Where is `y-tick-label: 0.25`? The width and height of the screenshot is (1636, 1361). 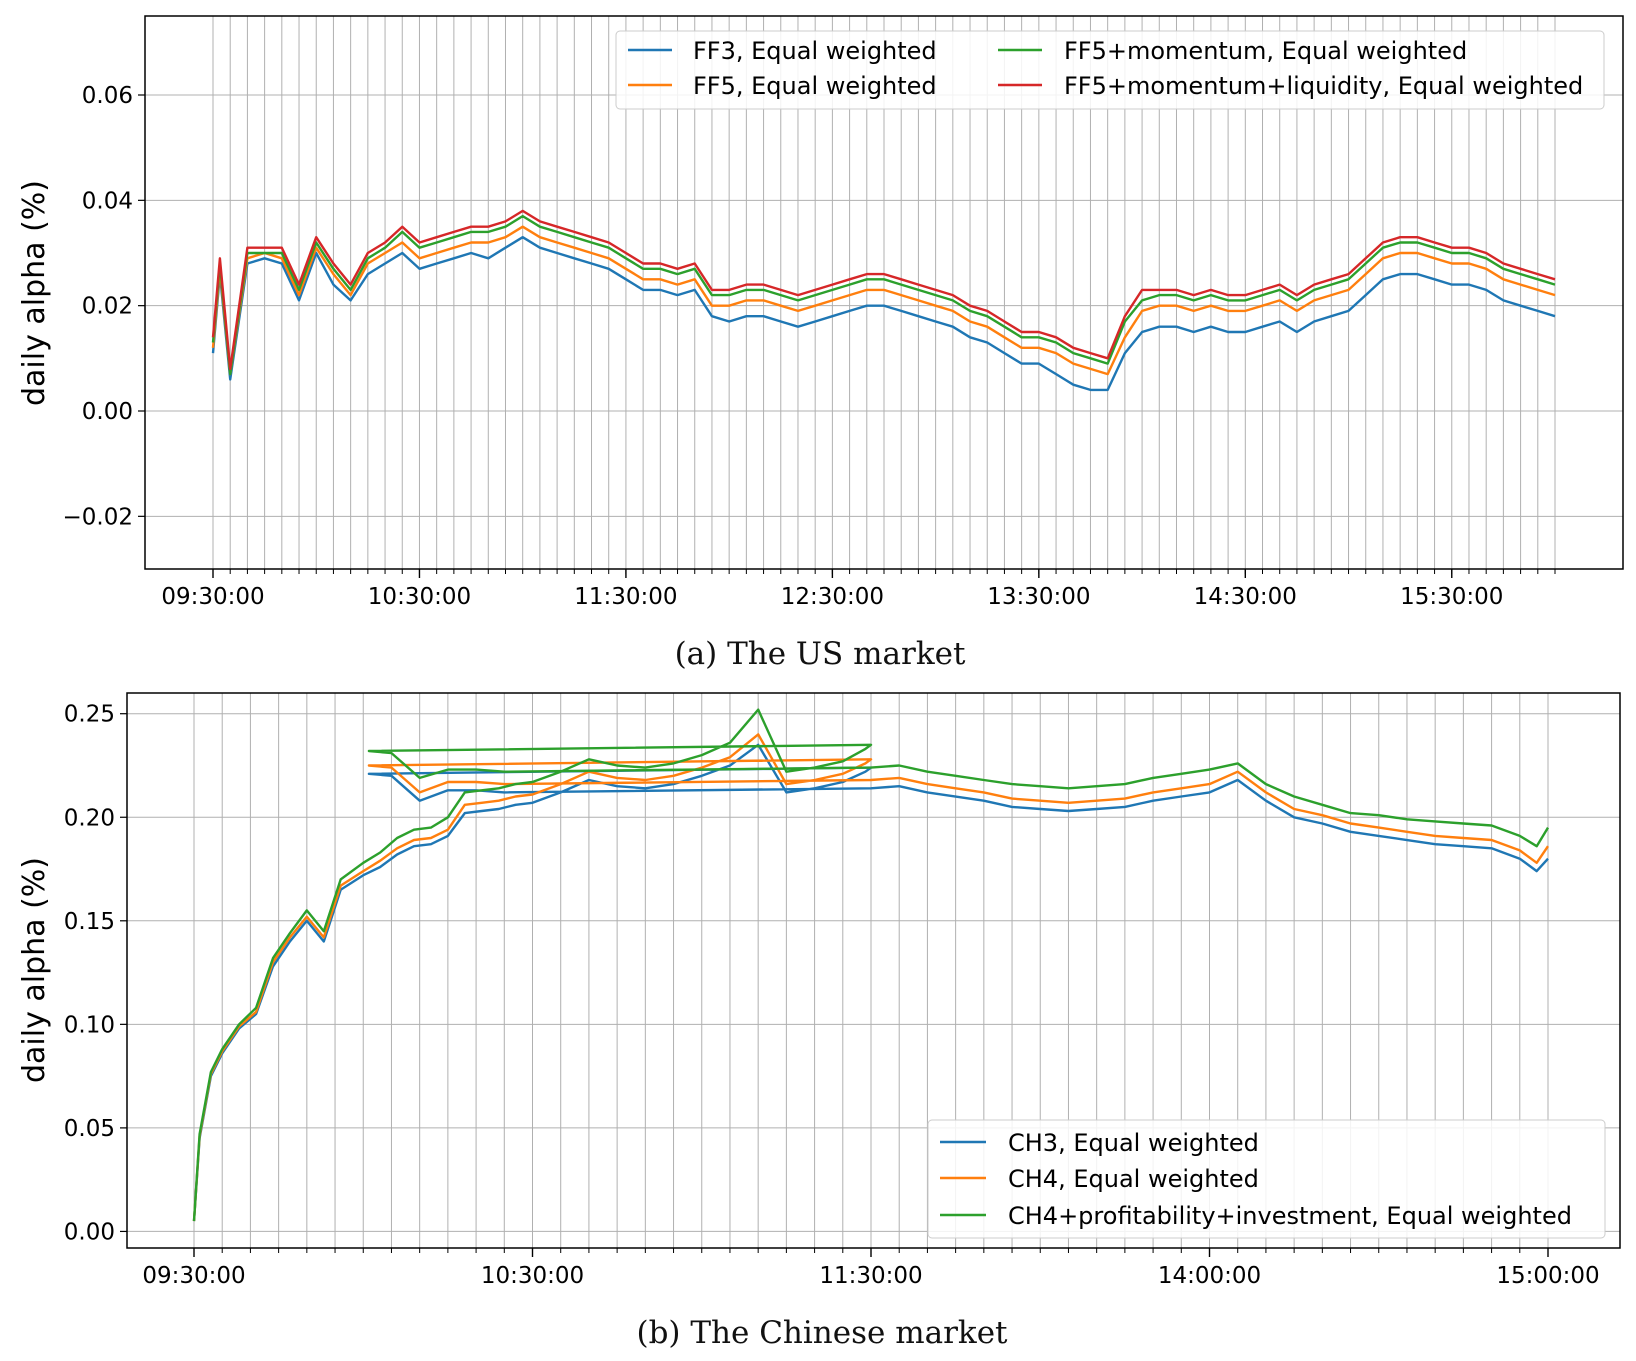 y-tick-label: 0.25 is located at coordinates (89, 715).